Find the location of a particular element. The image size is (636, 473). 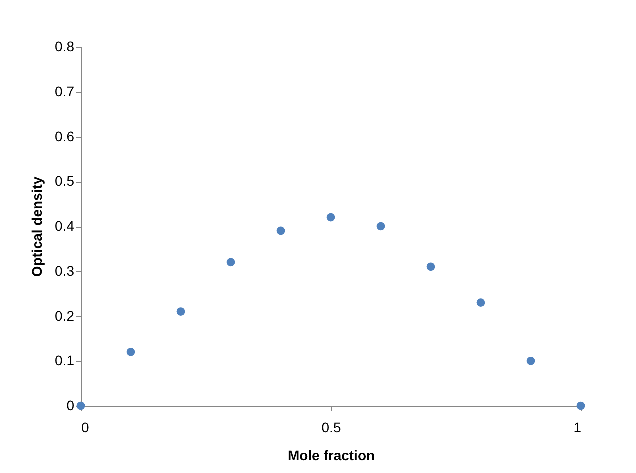

y-tick-label: 0.4 is located at coordinates (65, 226).